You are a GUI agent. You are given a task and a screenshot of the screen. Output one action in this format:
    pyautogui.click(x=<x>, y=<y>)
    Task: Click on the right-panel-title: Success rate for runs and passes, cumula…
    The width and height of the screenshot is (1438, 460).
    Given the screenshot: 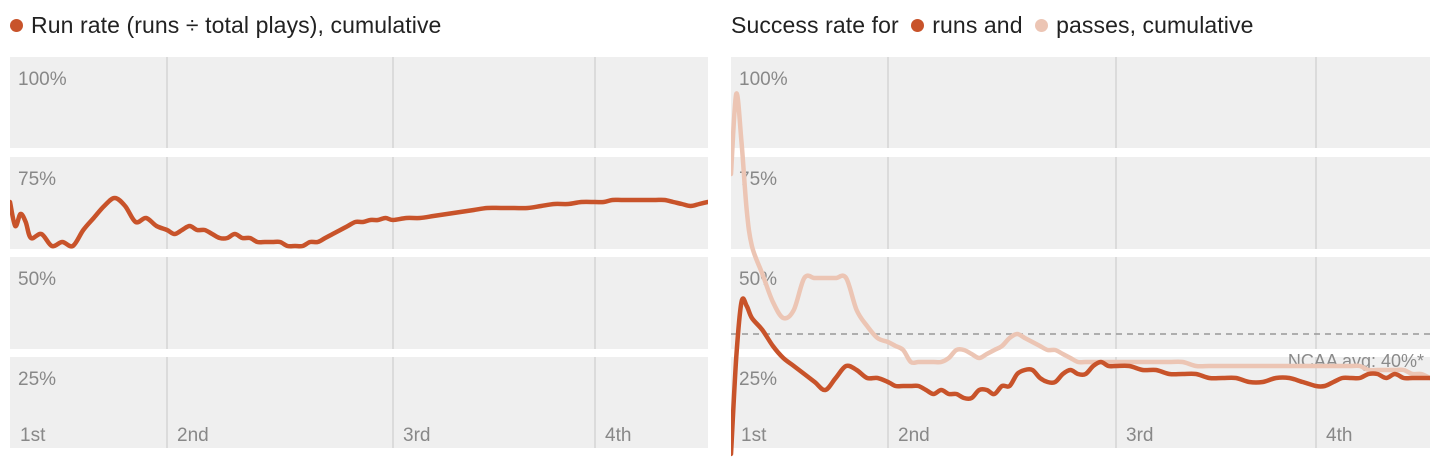 What is the action you would take?
    pyautogui.click(x=992, y=25)
    